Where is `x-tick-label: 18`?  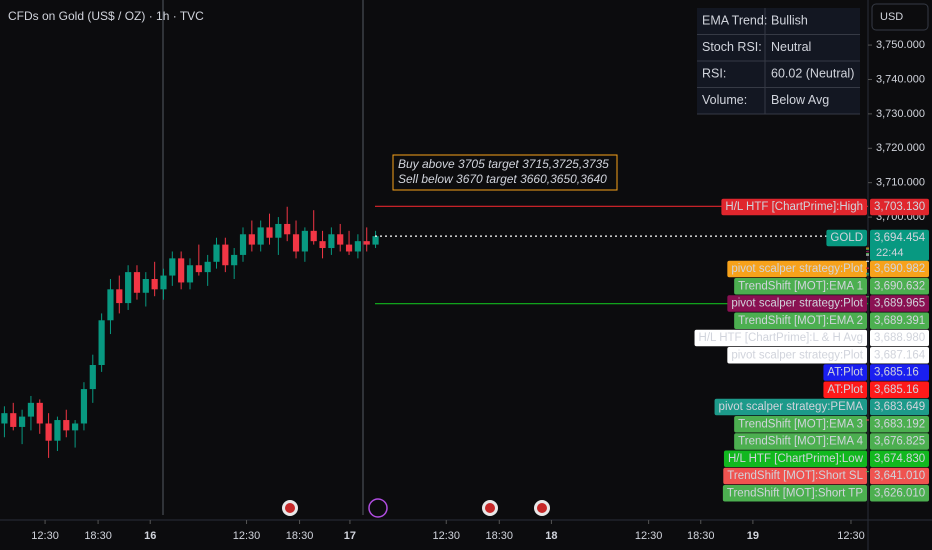 x-tick-label: 18 is located at coordinates (551, 536).